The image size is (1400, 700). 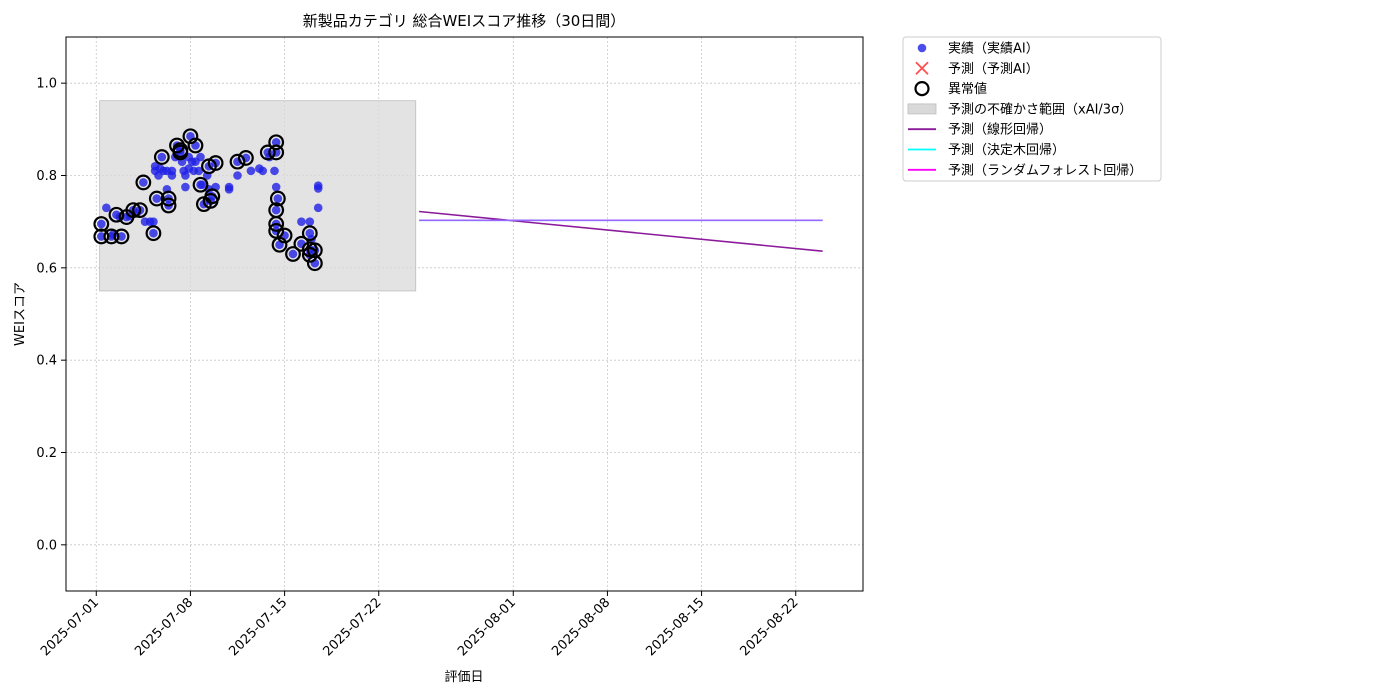 I want to click on y-tick-label: 0.2, so click(x=46, y=453).